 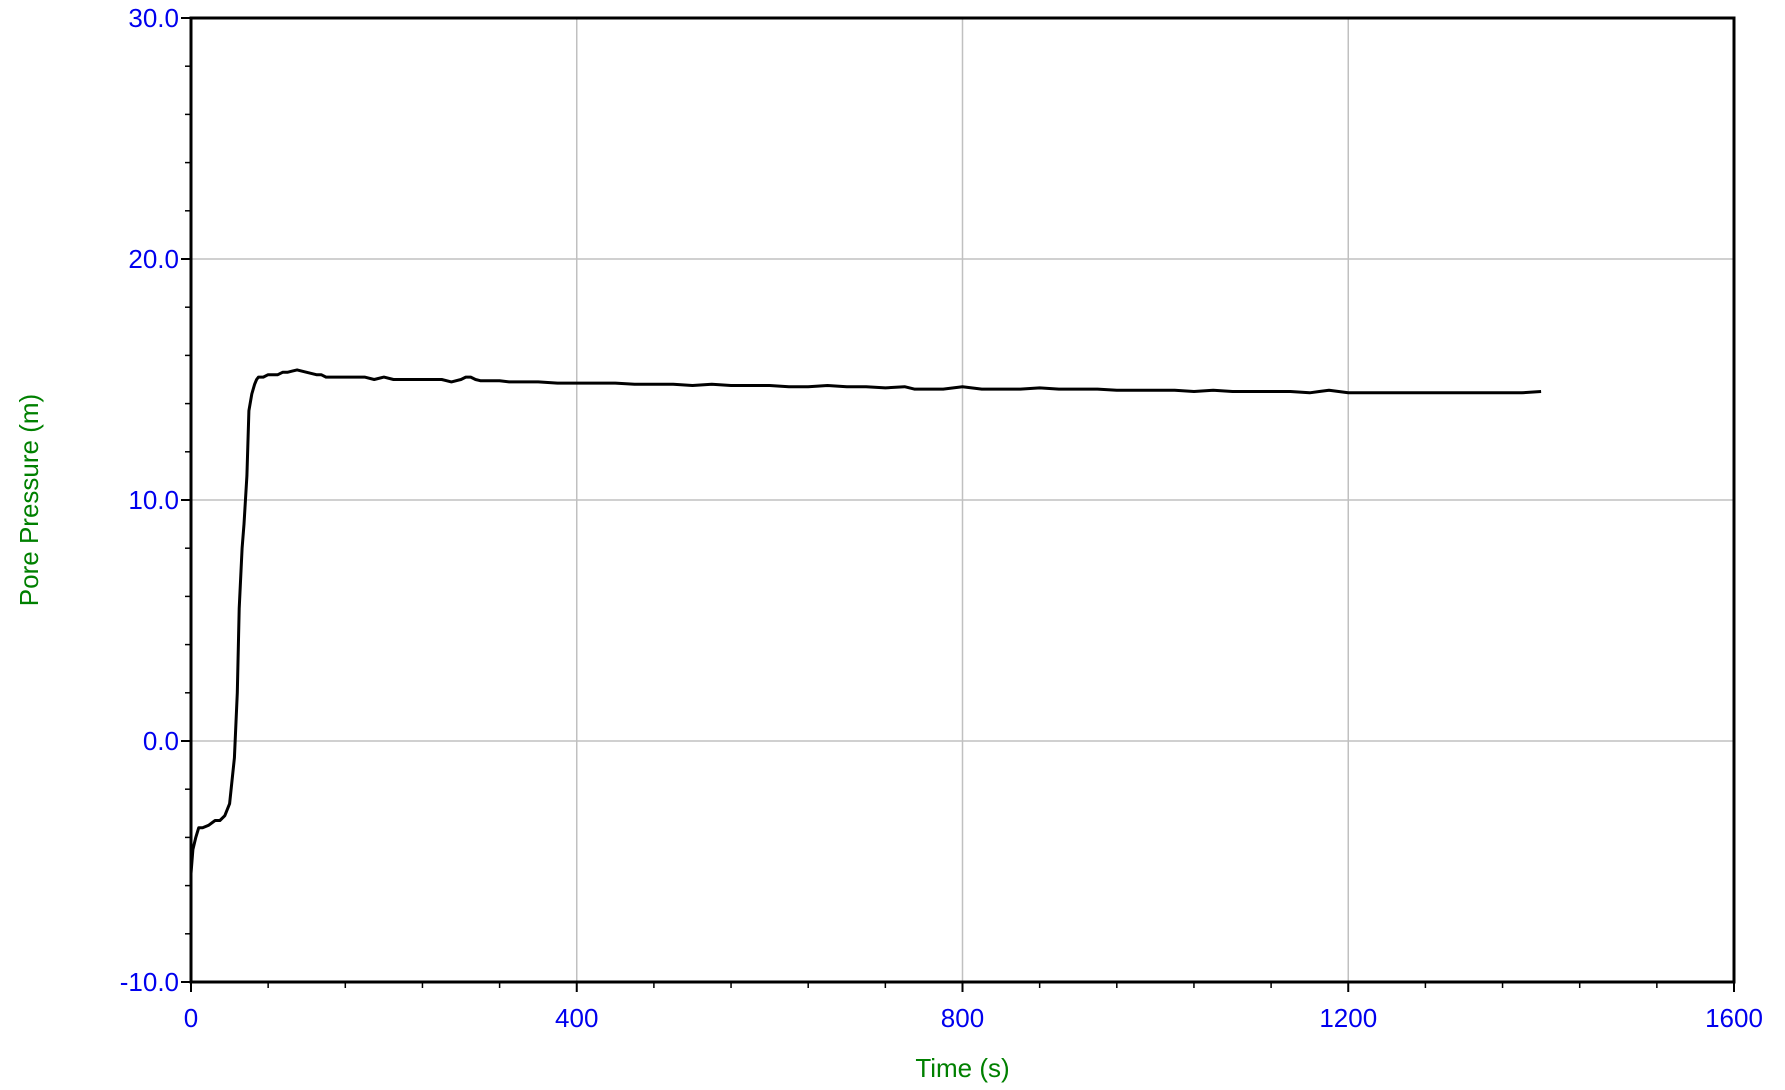 What do you see at coordinates (962, 1018) in the screenshot?
I see `x-tick-label: 800` at bounding box center [962, 1018].